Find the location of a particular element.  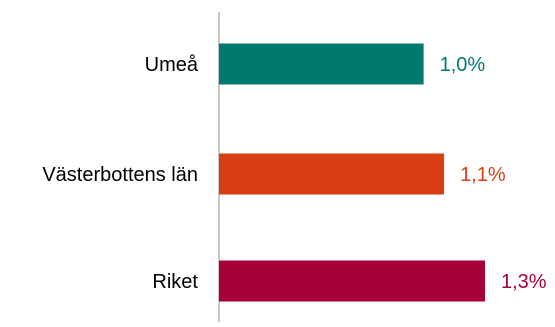

value-labels: 1,0% 1,1% 1,3% is located at coordinates (493, 173).